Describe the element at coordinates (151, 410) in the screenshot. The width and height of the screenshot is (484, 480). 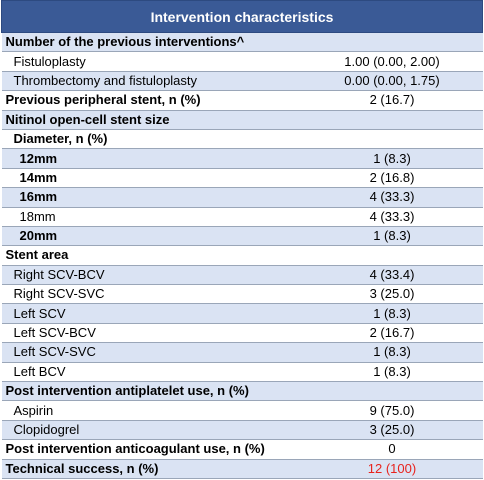
I see `row-label: Aspirin` at that location.